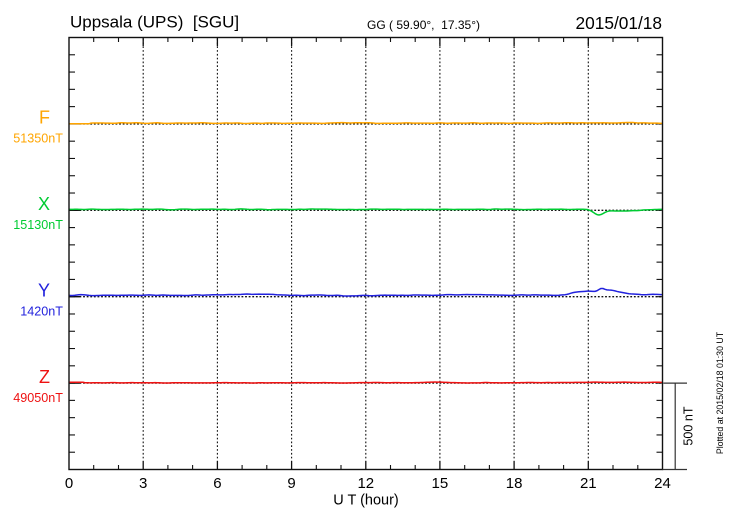 The image size is (730, 525). What do you see at coordinates (44, 118) in the screenshot?
I see `svg-text: F` at bounding box center [44, 118].